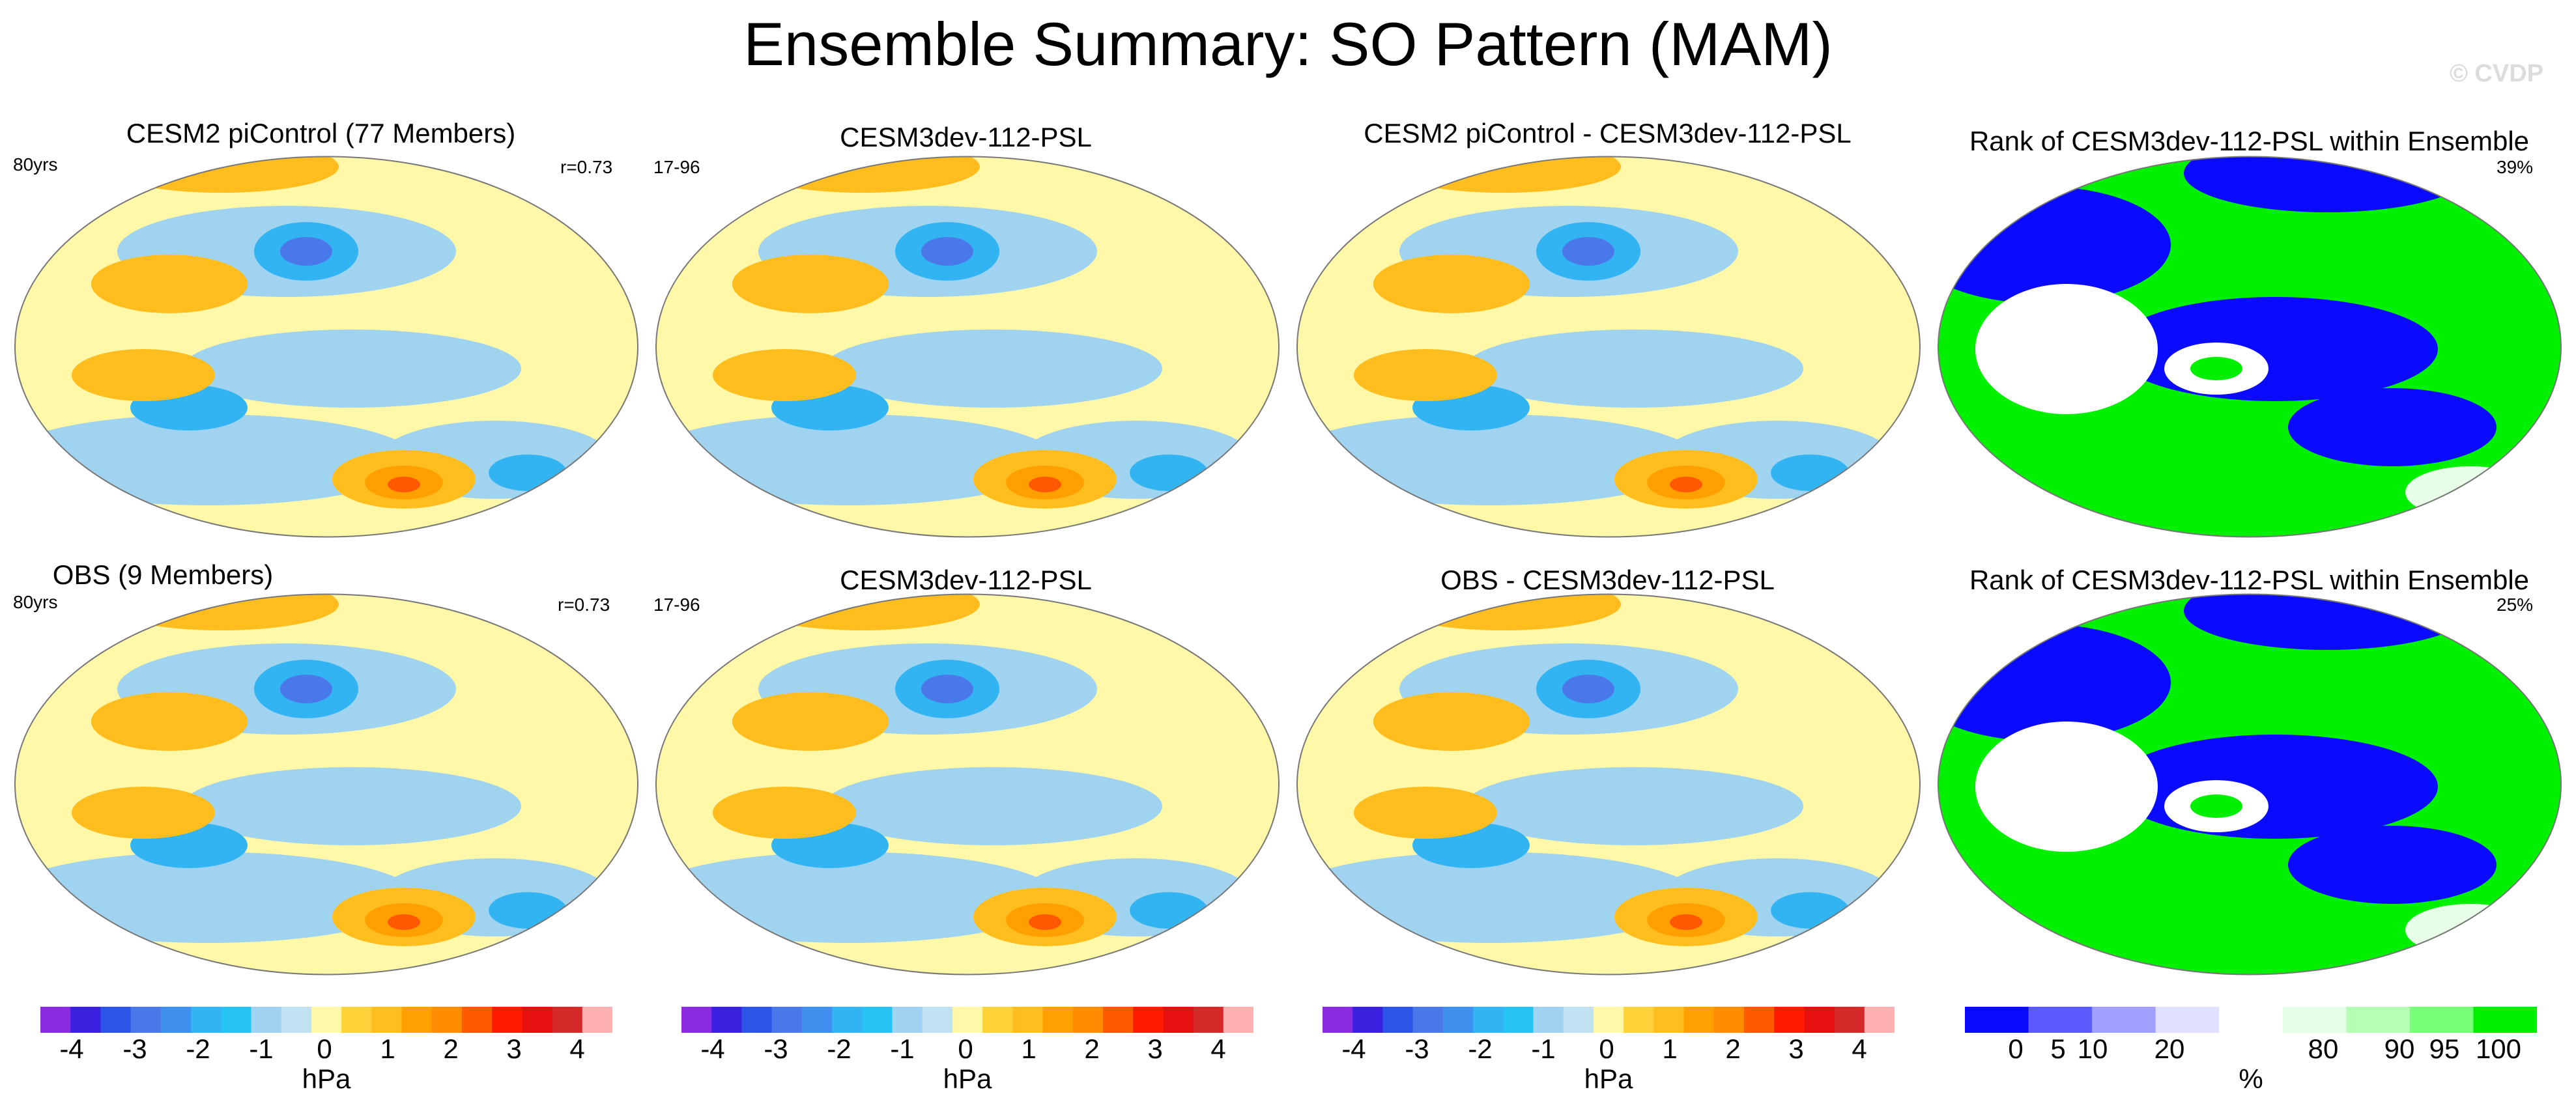  I want to click on panel-years-r2-c1: 80yrs, so click(36, 602).